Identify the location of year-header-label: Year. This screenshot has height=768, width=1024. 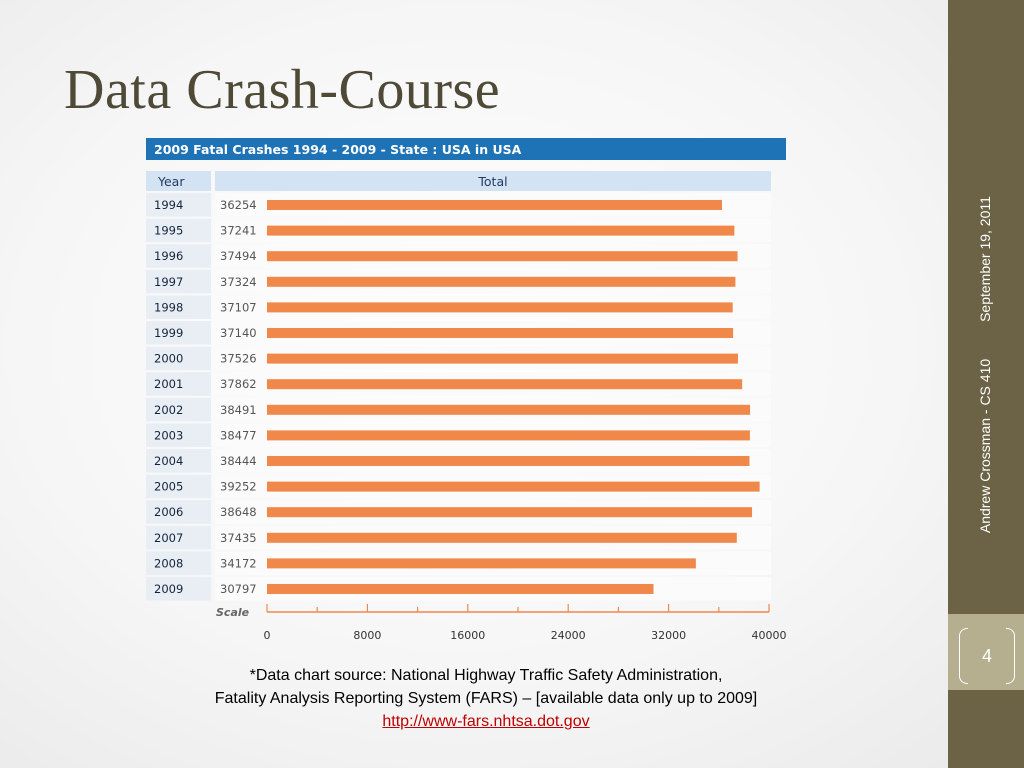
(171, 181).